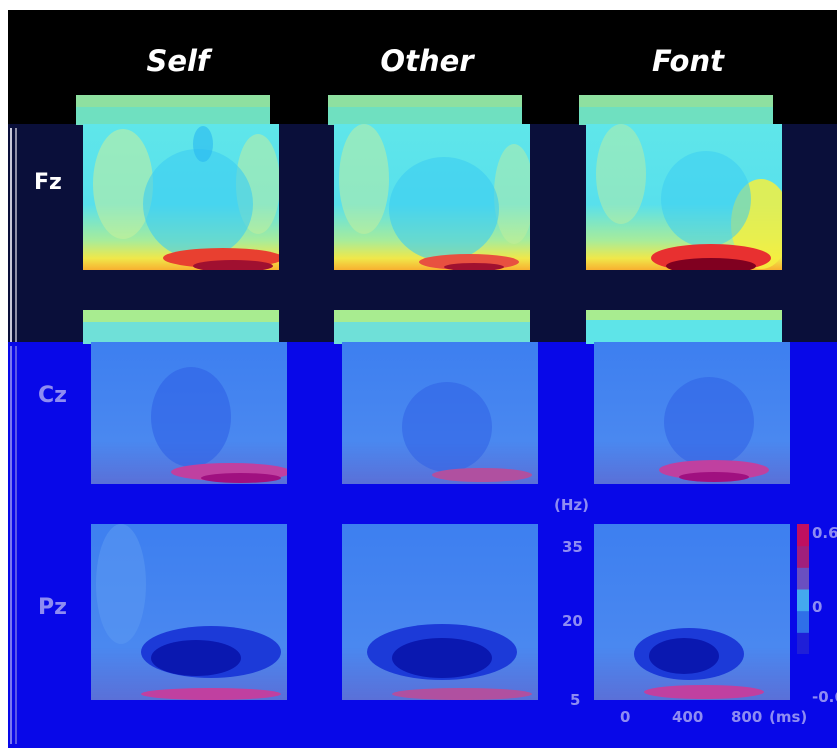 This screenshot has height=748, width=837. What do you see at coordinates (684, 197) in the screenshot?
I see `fz-panel-font` at bounding box center [684, 197].